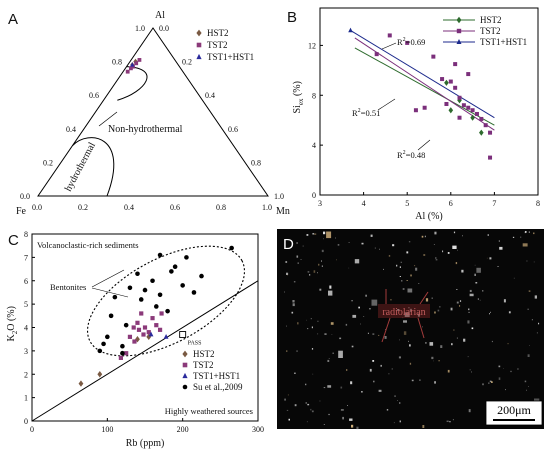 The height and width of the screenshot is (451, 550). I want to click on tick-right-5: 0.0, so click(164, 28).